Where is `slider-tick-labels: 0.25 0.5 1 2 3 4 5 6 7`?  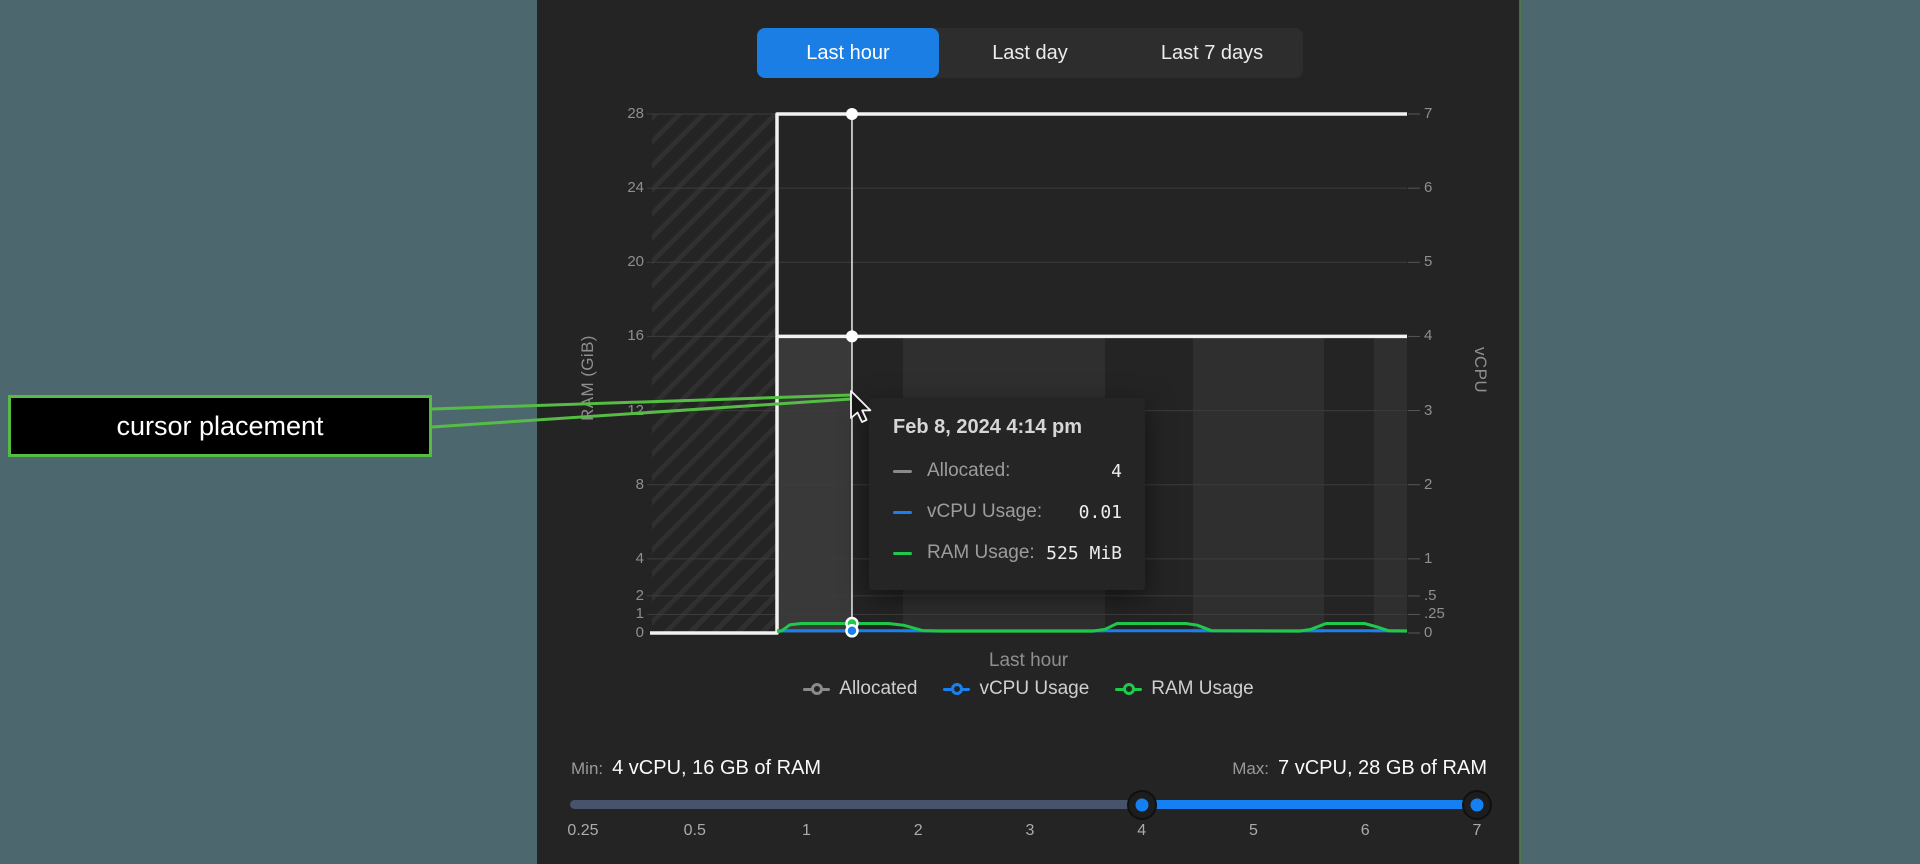 slider-tick-labels: 0.25 0.5 1 2 3 4 5 6 7 is located at coordinates (1024, 831).